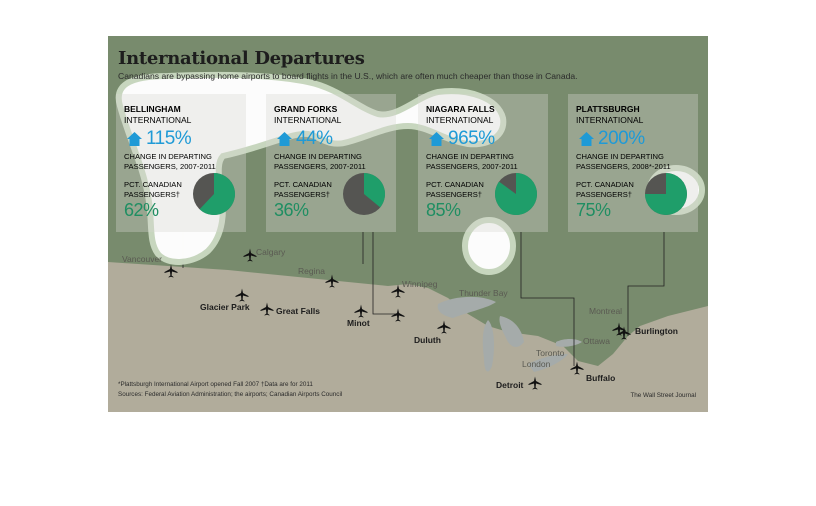  Describe the element at coordinates (483, 293) in the screenshot. I see `city-label: Thunder Bay` at that location.